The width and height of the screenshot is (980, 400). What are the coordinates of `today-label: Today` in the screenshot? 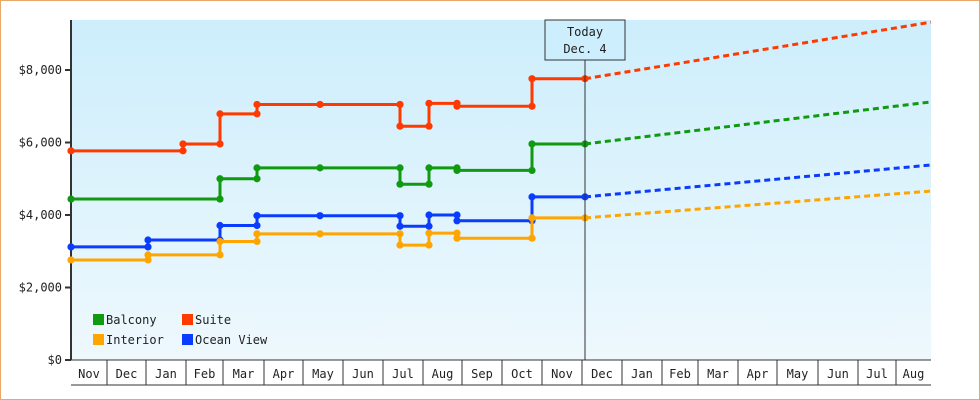 It's located at (585, 32).